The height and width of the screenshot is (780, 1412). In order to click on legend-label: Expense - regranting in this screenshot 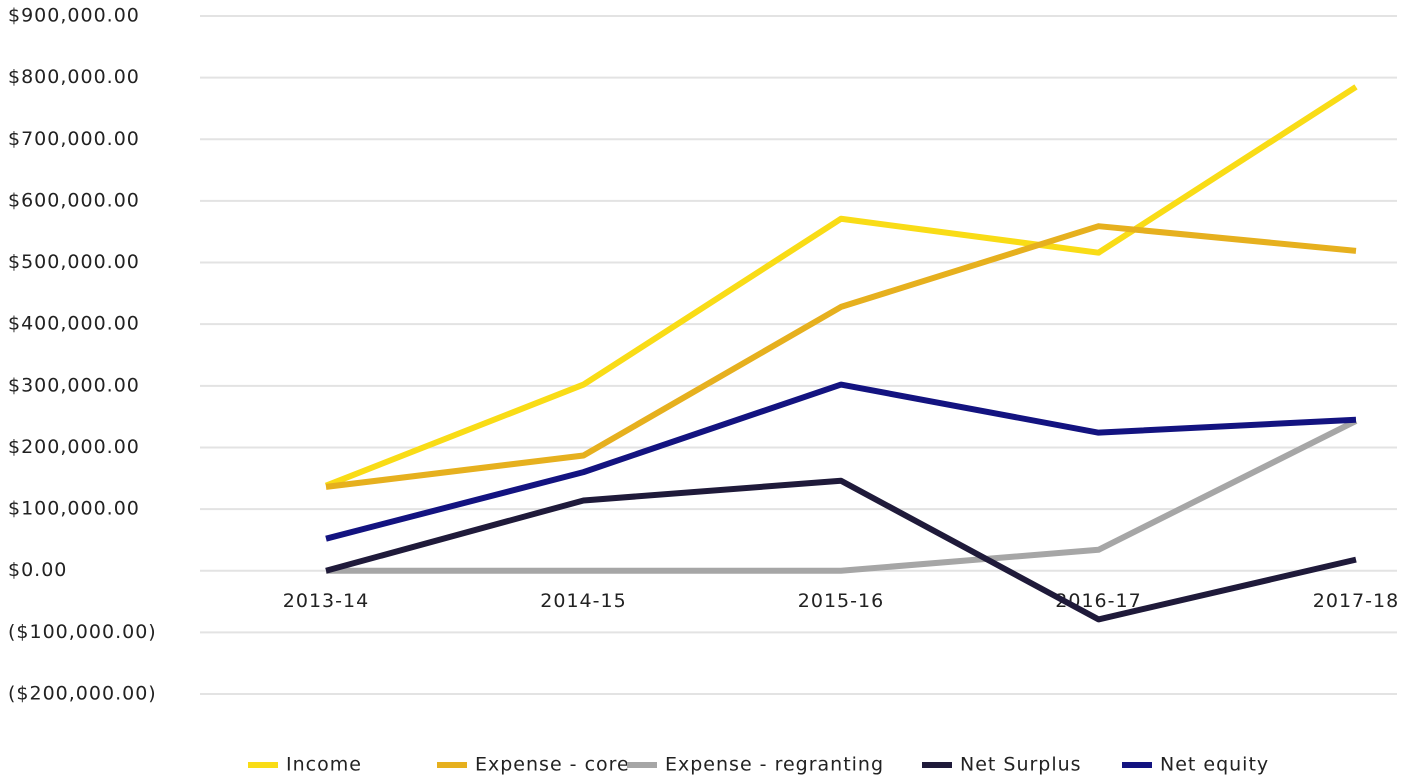, I will do `click(774, 765)`.